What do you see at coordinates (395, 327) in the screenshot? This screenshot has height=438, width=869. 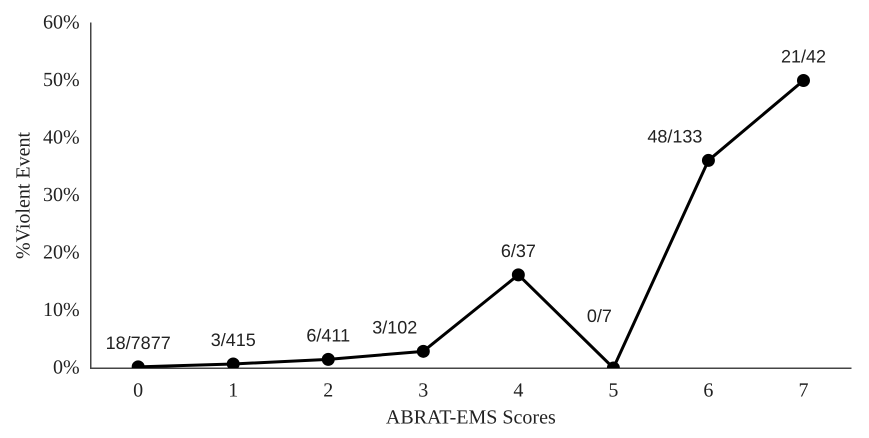 I see `data-label: 3/102` at bounding box center [395, 327].